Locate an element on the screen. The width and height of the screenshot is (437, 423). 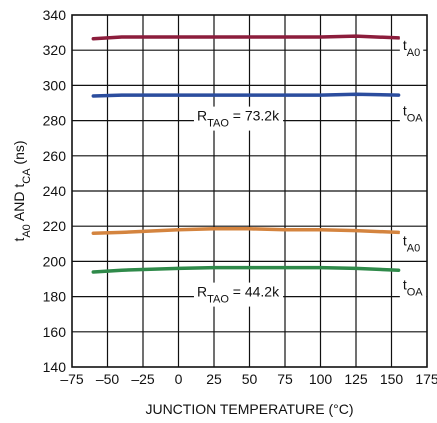
x-tick-label: 25 is located at coordinates (214, 379).